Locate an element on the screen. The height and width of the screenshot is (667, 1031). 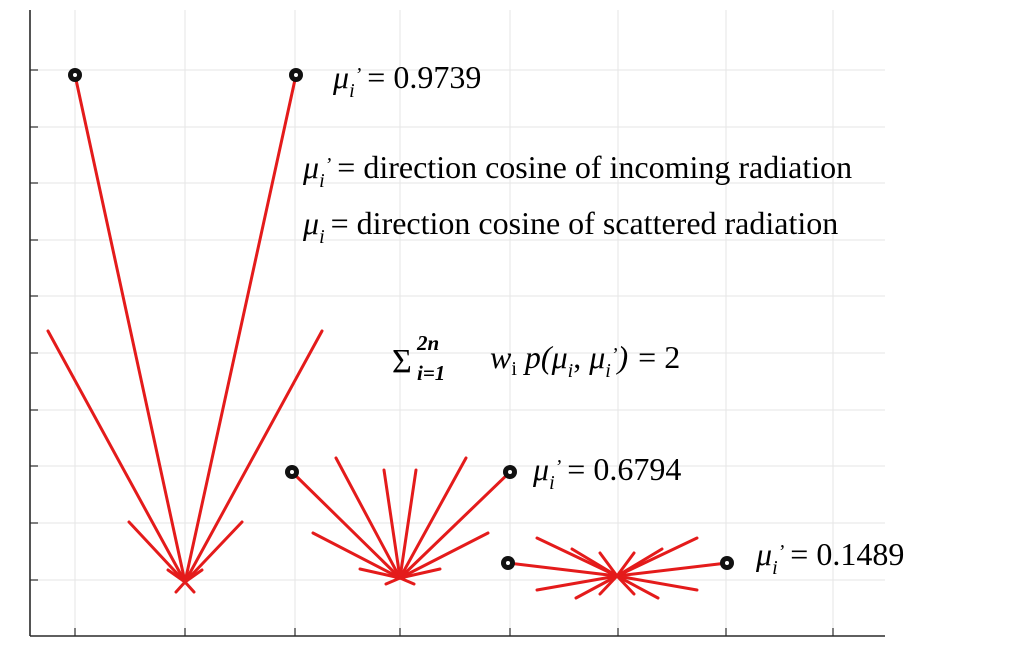
sum-symbol: Σ is located at coordinates (402, 361).